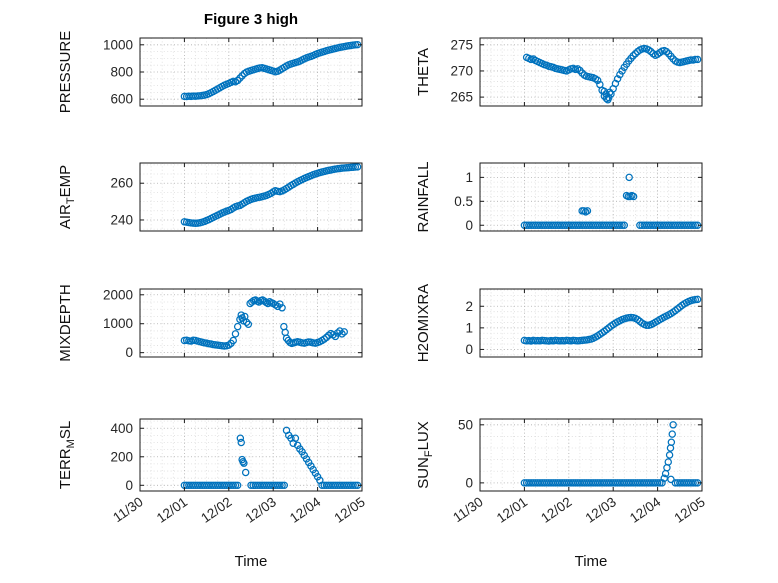 The width and height of the screenshot is (778, 583). What do you see at coordinates (305, 510) in the screenshot?
I see `terrmsl-xtick-label: 12/04` at bounding box center [305, 510].